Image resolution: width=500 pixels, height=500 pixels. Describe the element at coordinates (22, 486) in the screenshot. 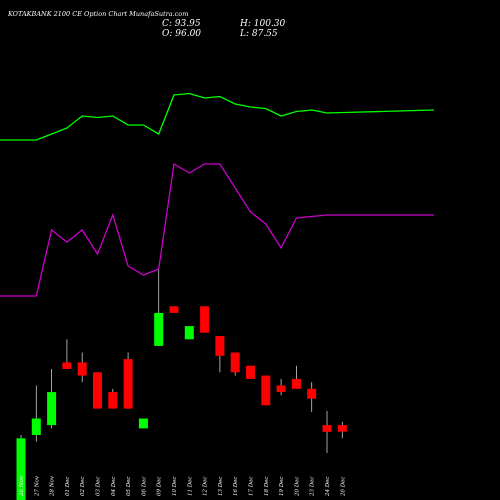

I see `x-tick-label: 26 Nov` at that location.